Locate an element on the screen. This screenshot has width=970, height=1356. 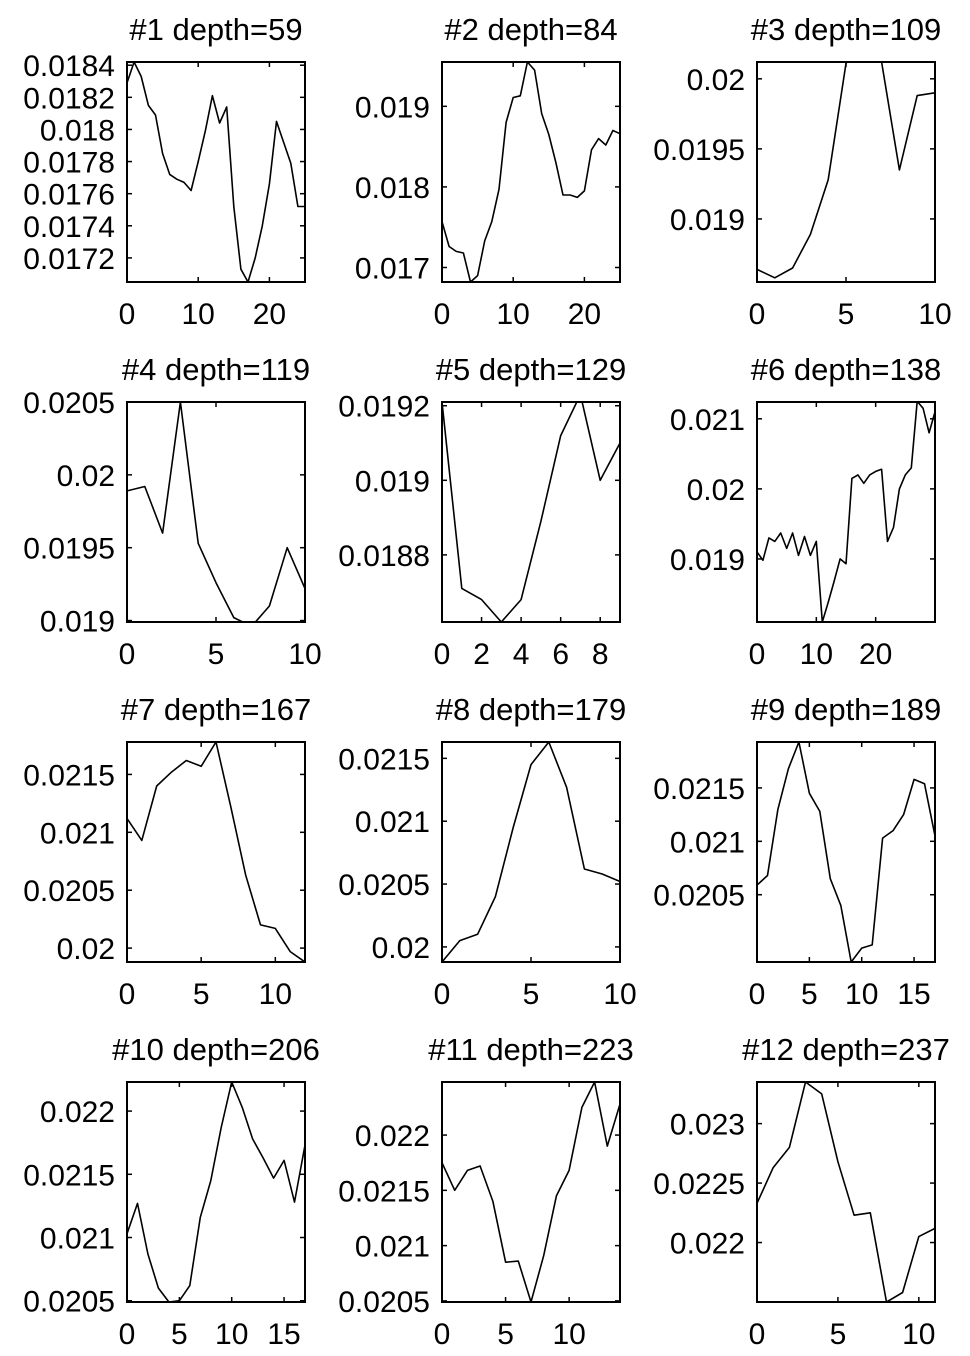
y-tick-label: 0.023 is located at coordinates (707, 1125).